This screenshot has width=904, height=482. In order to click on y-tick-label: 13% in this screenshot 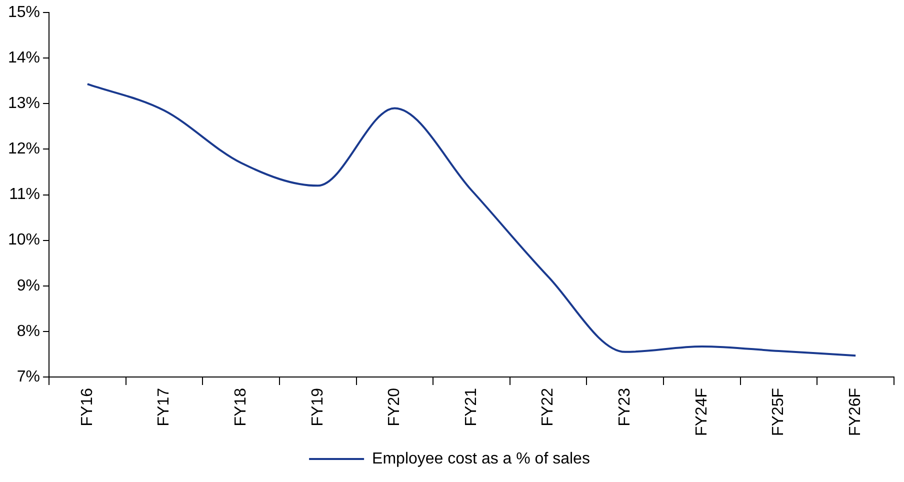, I will do `click(24, 103)`.